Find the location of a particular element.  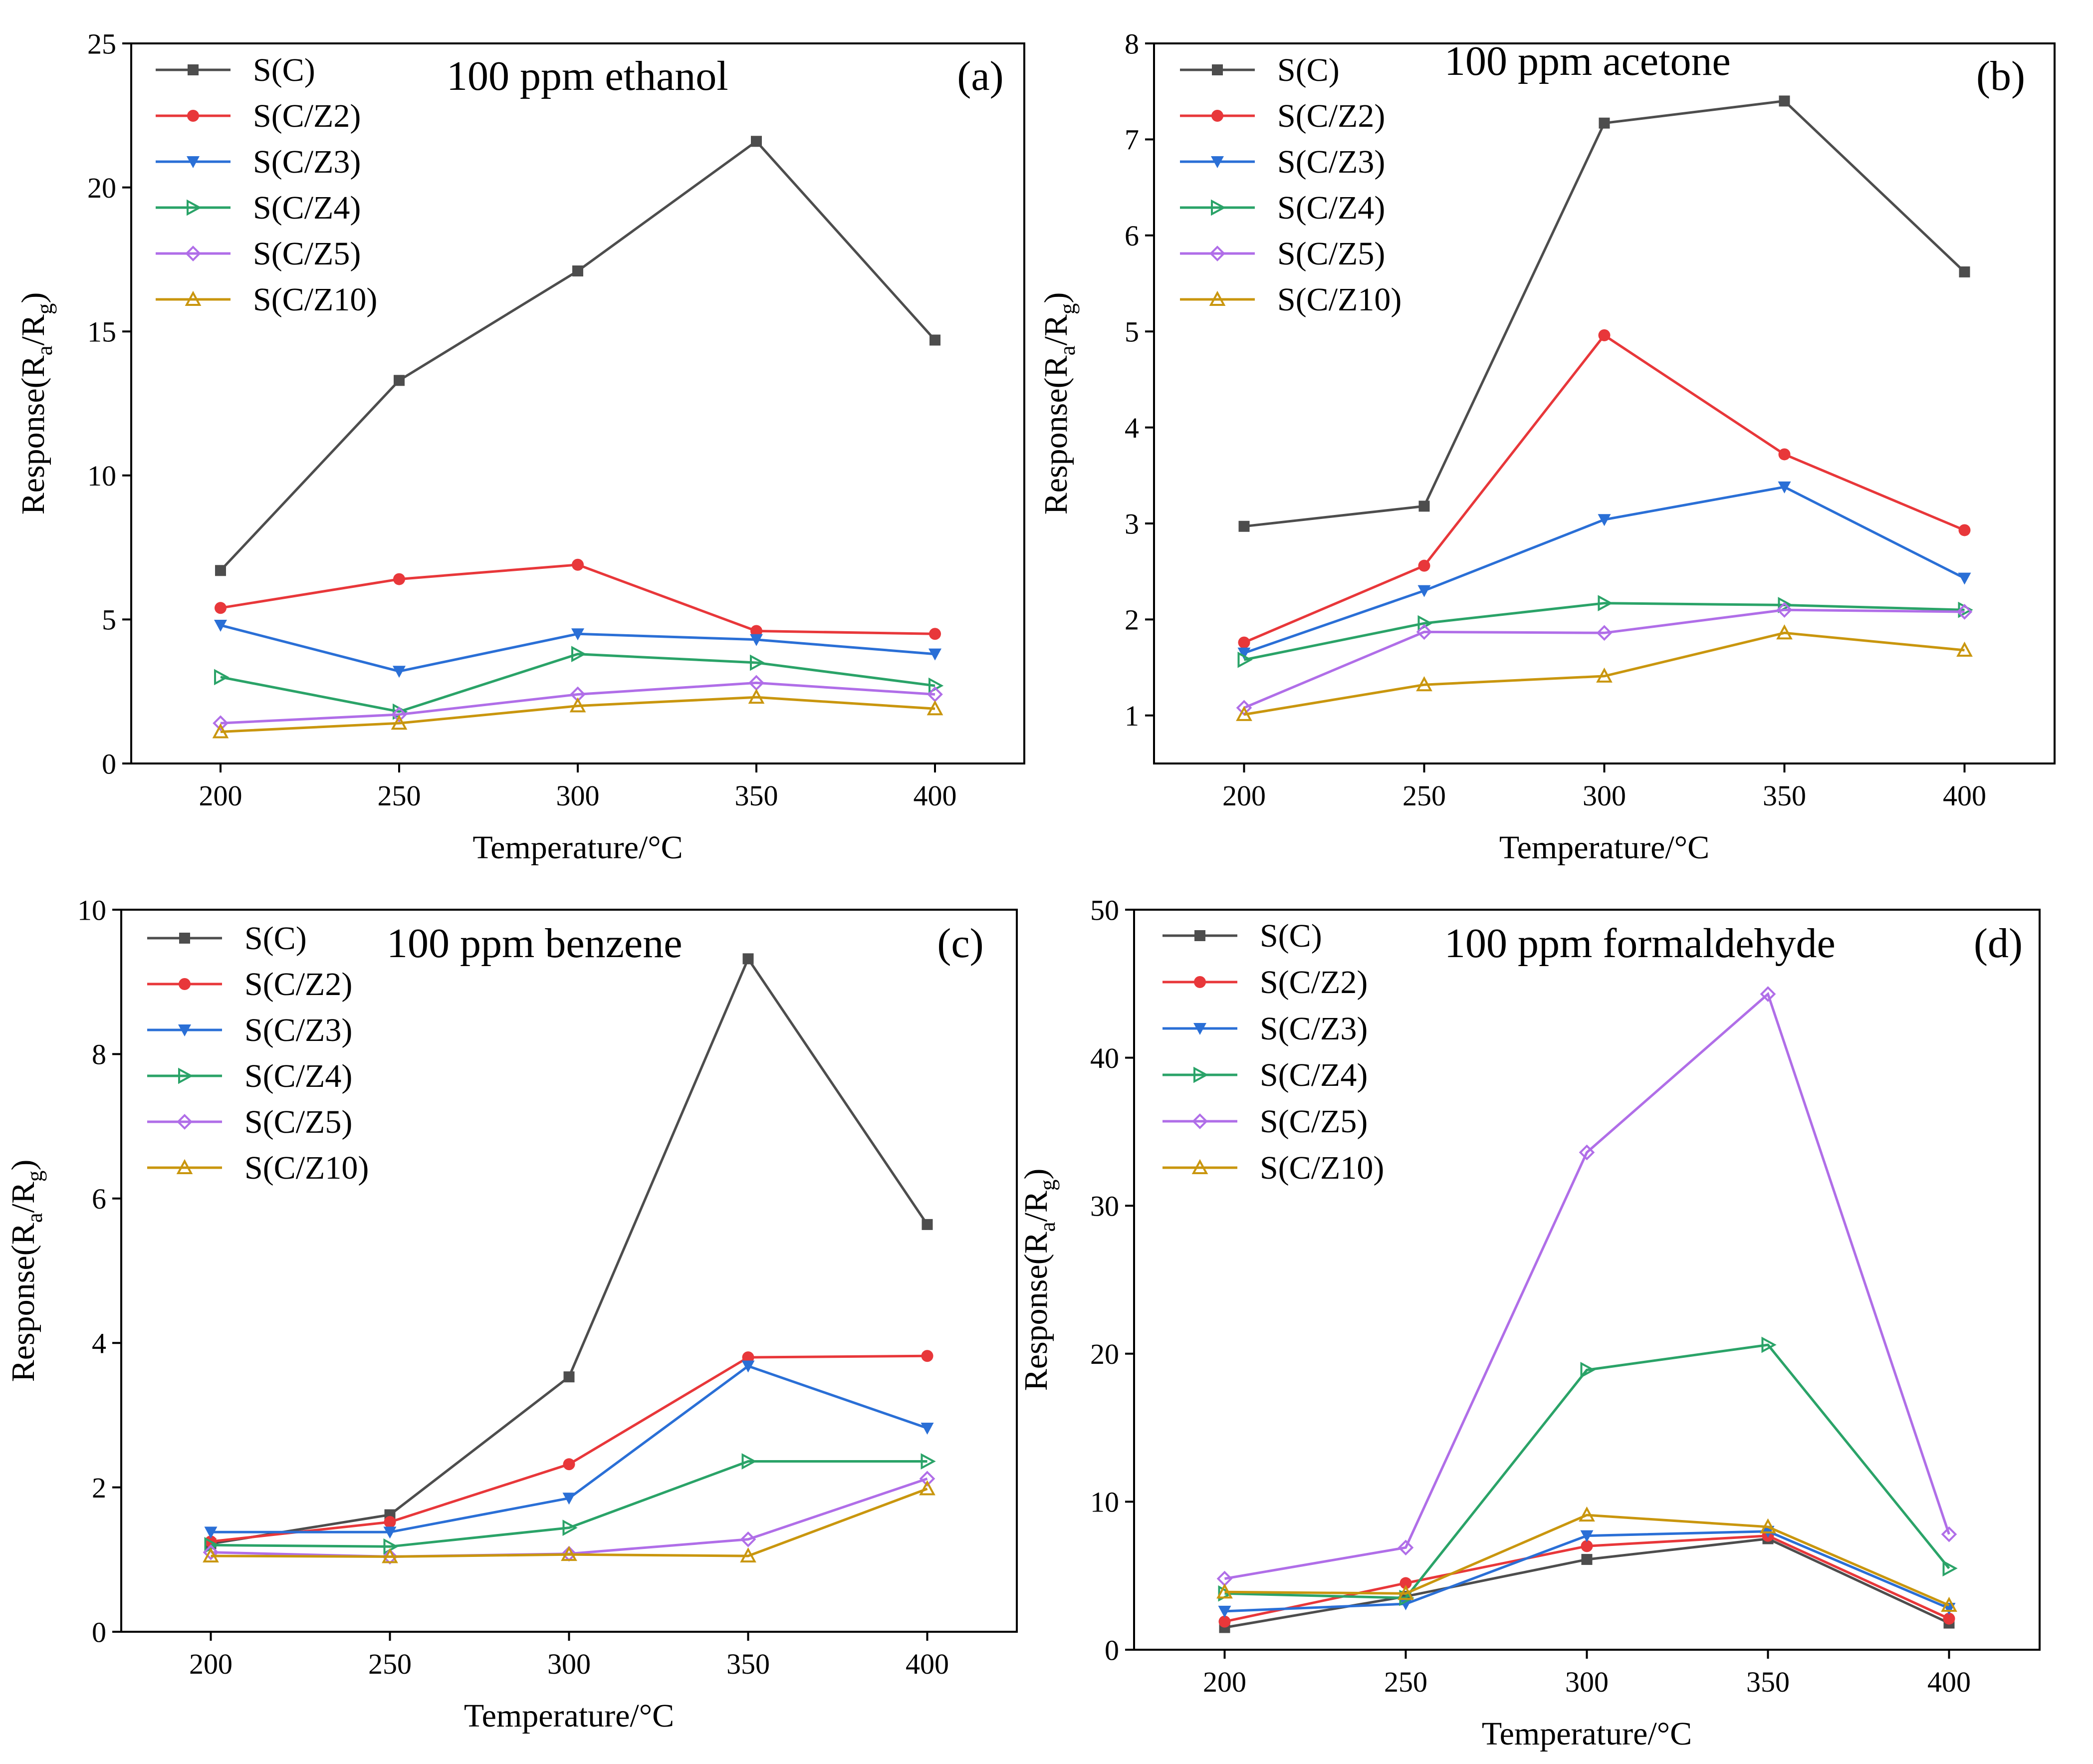

y-tick-label: 2 is located at coordinates (99, 1488).